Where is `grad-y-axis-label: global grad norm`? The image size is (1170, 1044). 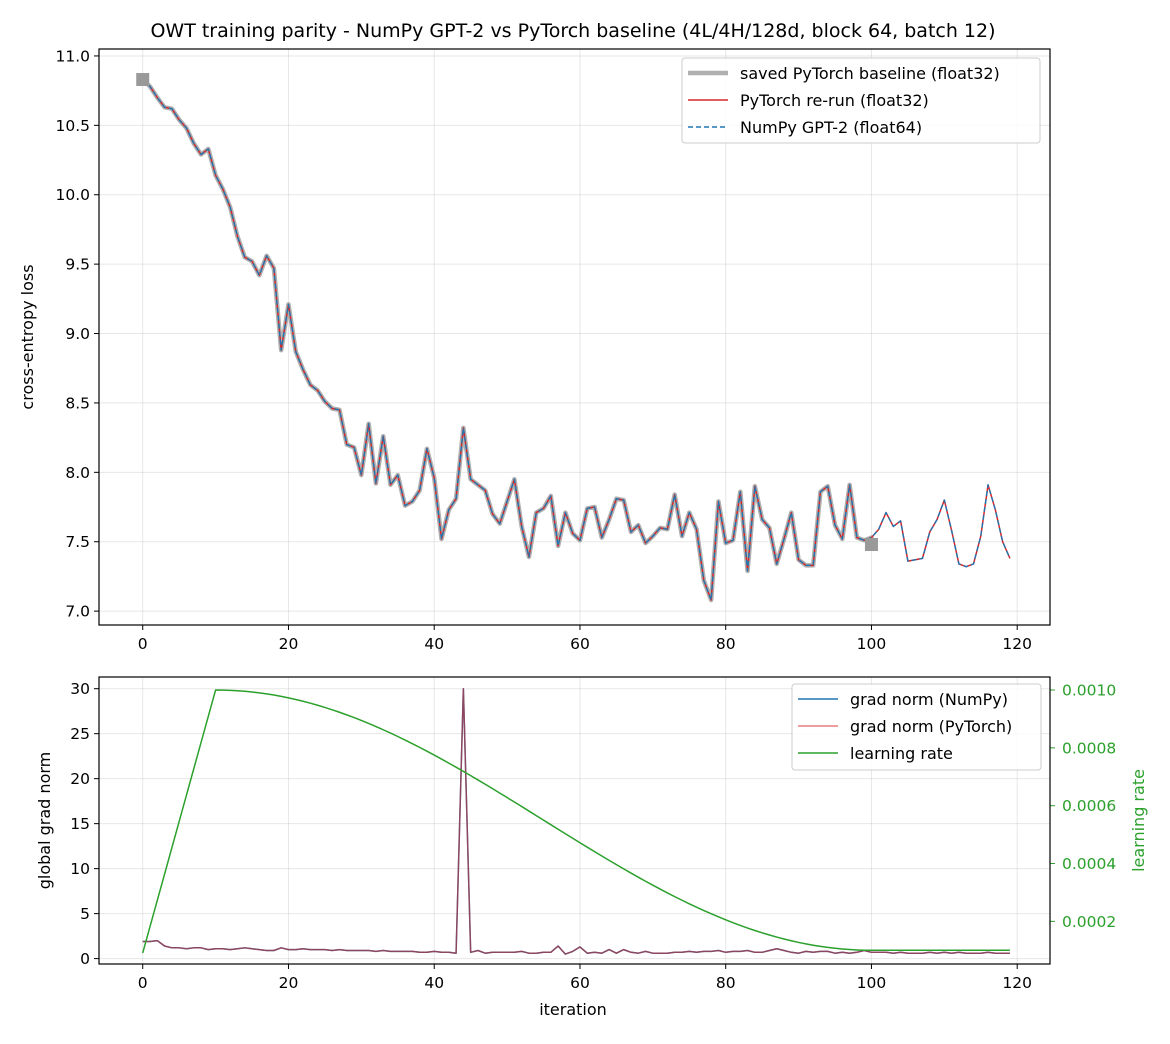 grad-y-axis-label: global grad norm is located at coordinates (44, 820).